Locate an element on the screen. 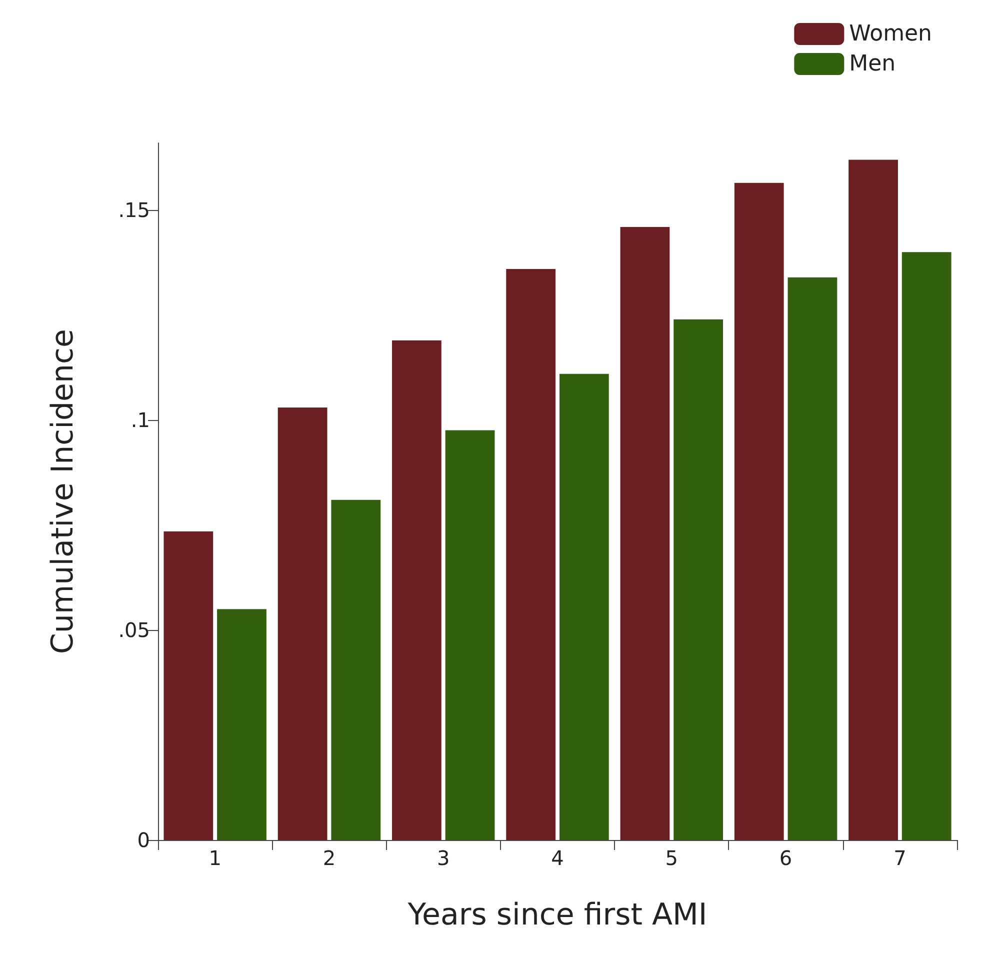 This screenshot has height=953, width=995. x-tick-label: 1 is located at coordinates (215, 858).